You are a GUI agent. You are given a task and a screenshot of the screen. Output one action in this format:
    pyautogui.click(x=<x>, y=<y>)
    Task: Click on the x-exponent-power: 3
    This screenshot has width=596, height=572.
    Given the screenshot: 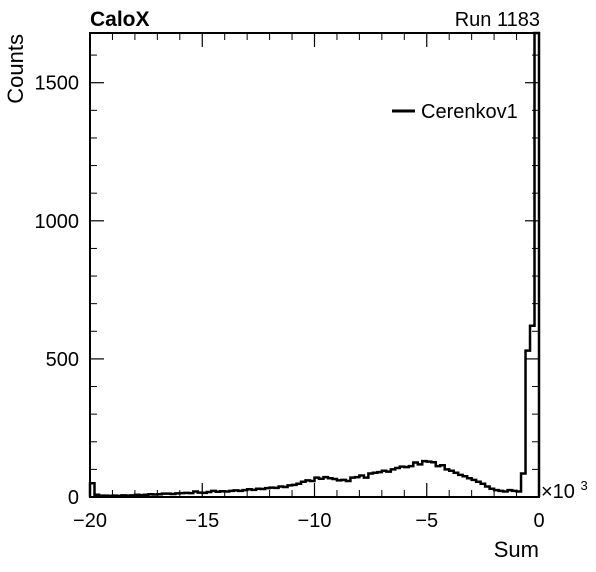 What is the action you would take?
    pyautogui.click(x=584, y=485)
    